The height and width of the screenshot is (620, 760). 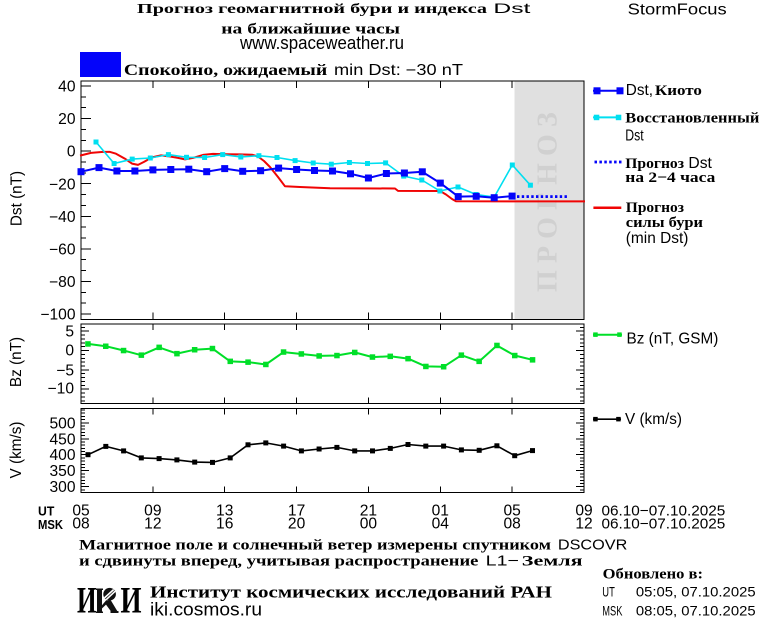 I want to click on svg-text: iki.cosmos.ru, so click(x=206, y=610).